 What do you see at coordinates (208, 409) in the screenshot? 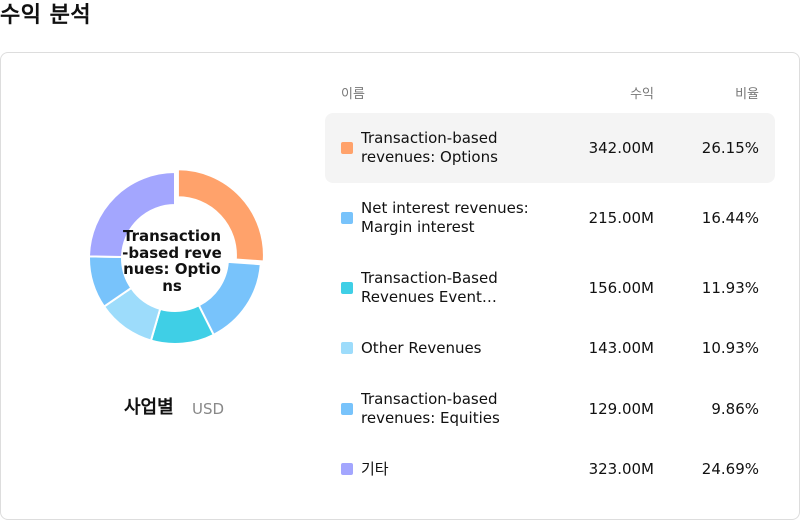
I see `currency-label: USD` at bounding box center [208, 409].